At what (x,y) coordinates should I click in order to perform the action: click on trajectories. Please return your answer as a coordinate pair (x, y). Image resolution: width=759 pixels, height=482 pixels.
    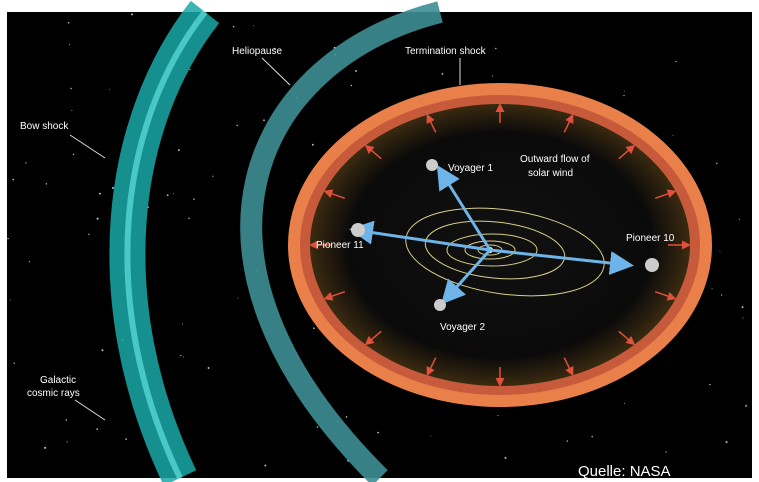
    Looking at the image, I should click on (491, 234).